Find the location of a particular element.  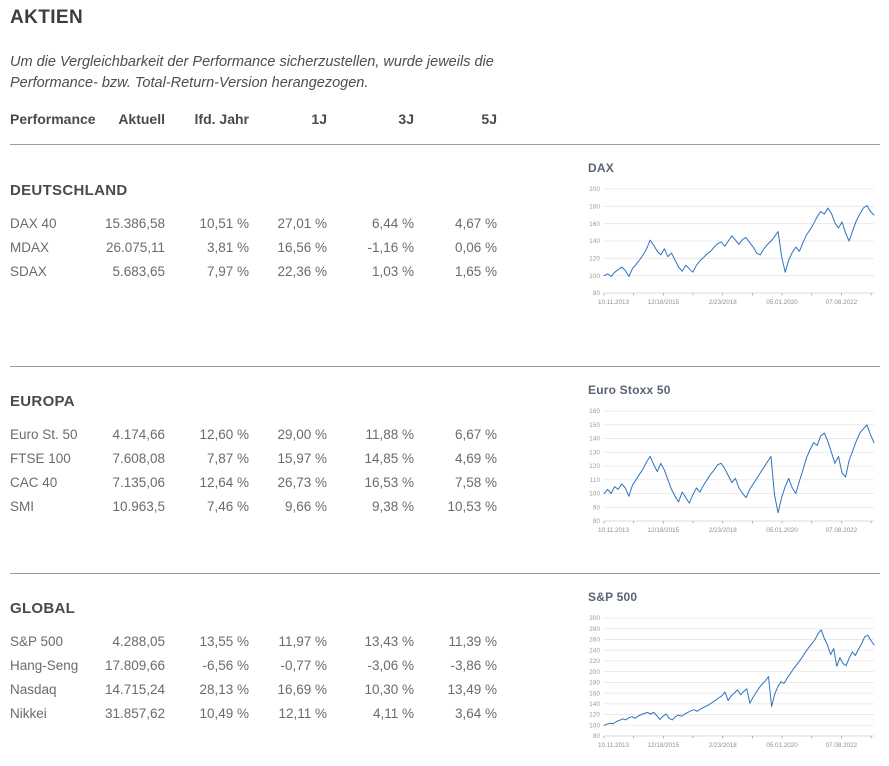

table-row: SMI 10.963,5 7,46 % 9,66 % 9,38 % 10,53 % is located at coordinates (260, 507).